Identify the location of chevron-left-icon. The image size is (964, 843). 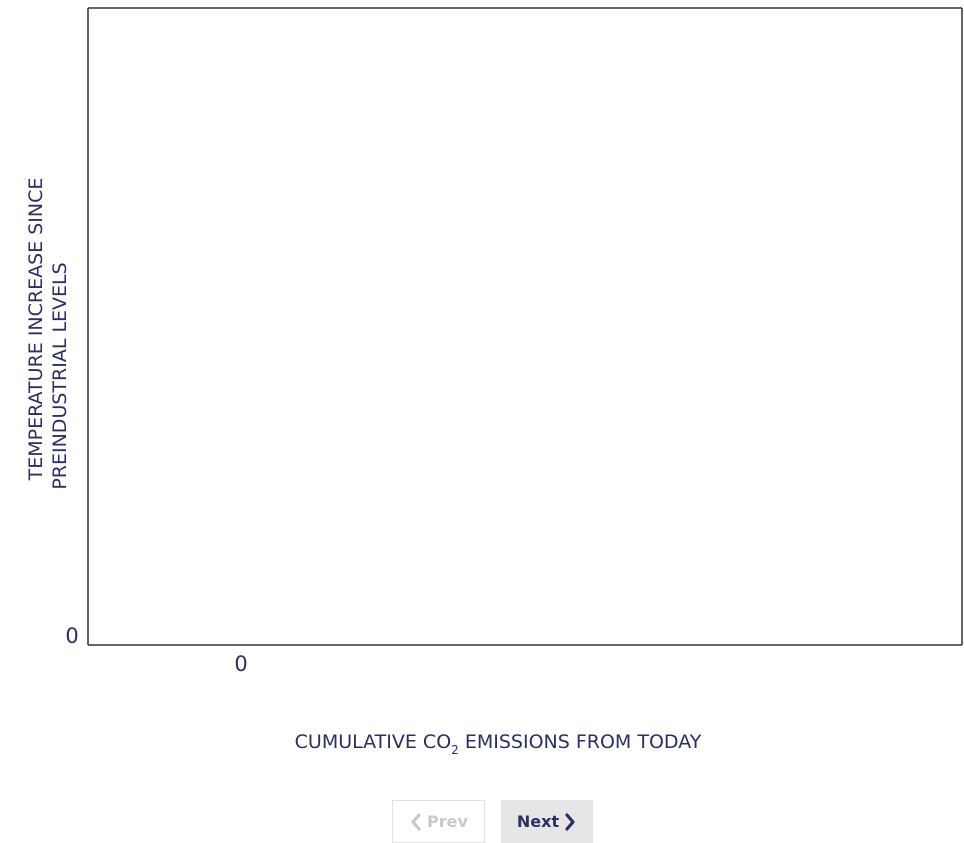
(416, 821).